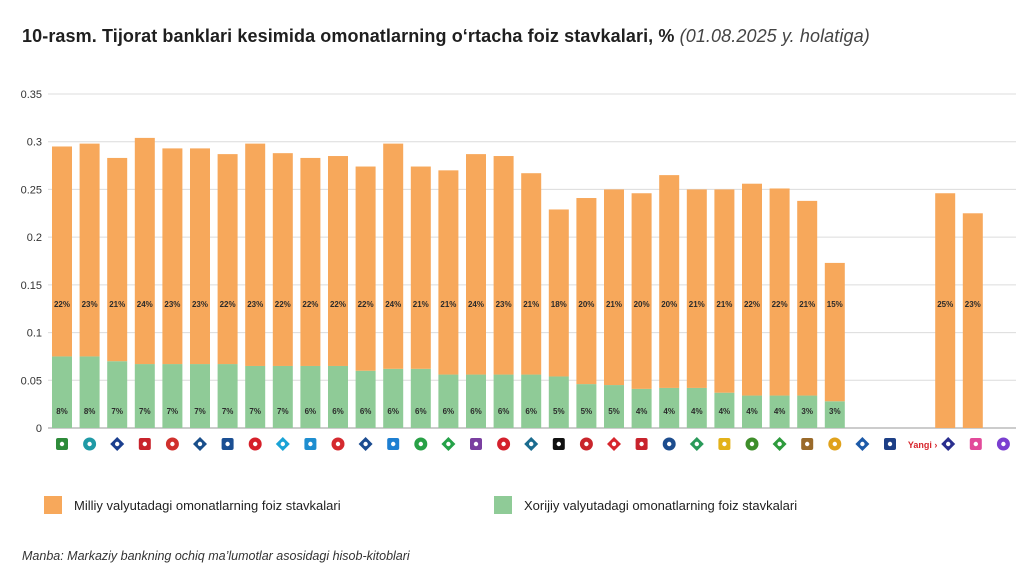  I want to click on y-tick-label: 0.15, so click(31, 286).